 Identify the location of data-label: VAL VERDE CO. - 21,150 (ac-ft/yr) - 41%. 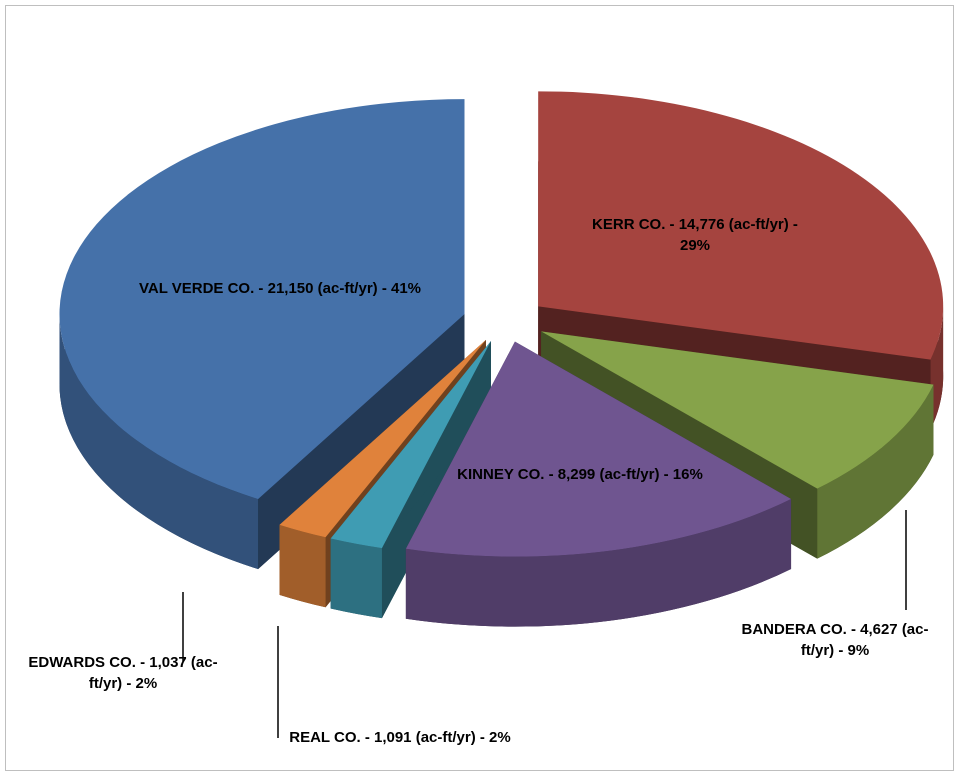
(280, 288).